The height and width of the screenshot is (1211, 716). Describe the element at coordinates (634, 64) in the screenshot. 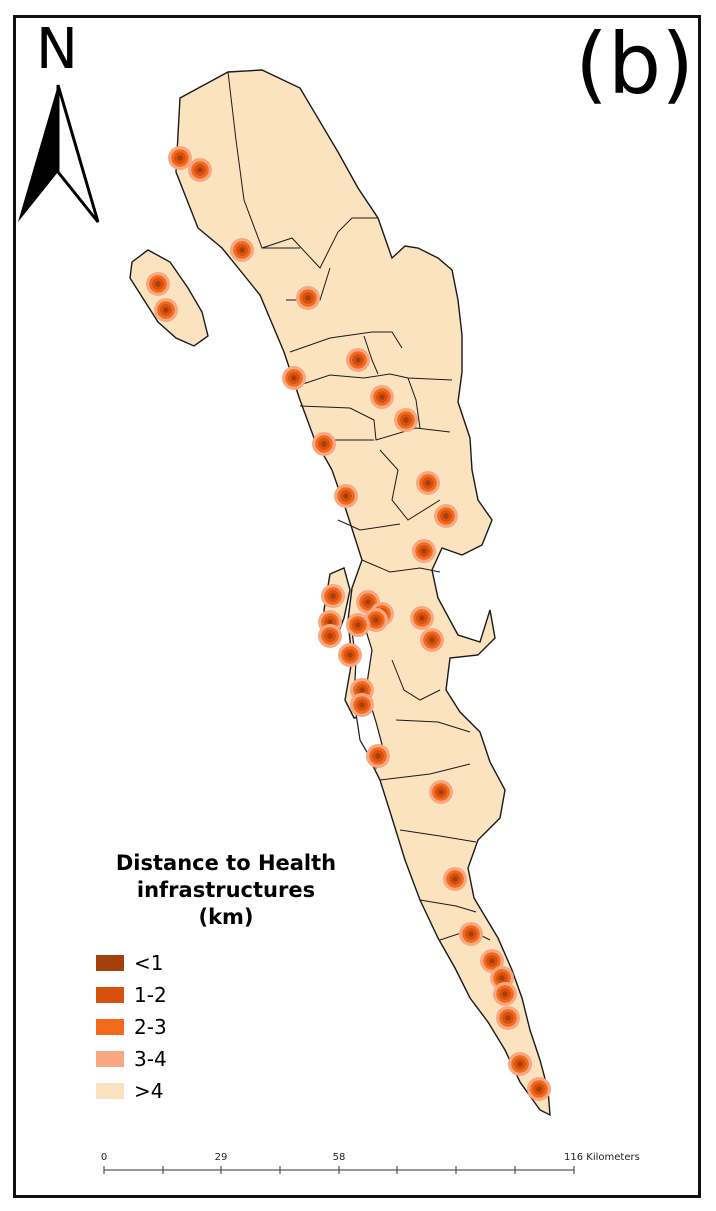

I see `panel-label: (b)` at that location.